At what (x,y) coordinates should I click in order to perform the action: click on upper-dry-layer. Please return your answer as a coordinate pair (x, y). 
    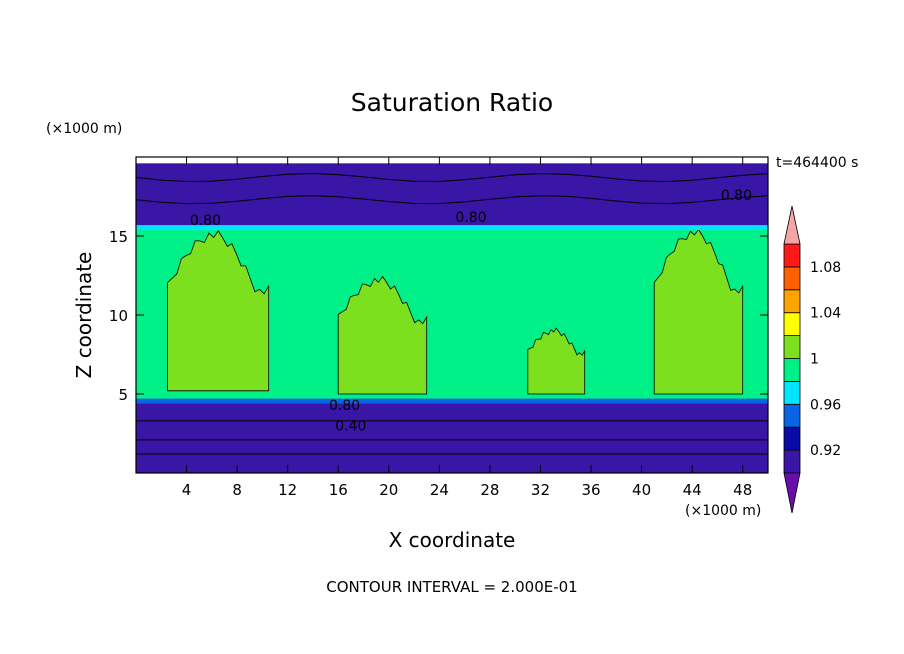
    Looking at the image, I should click on (452, 196).